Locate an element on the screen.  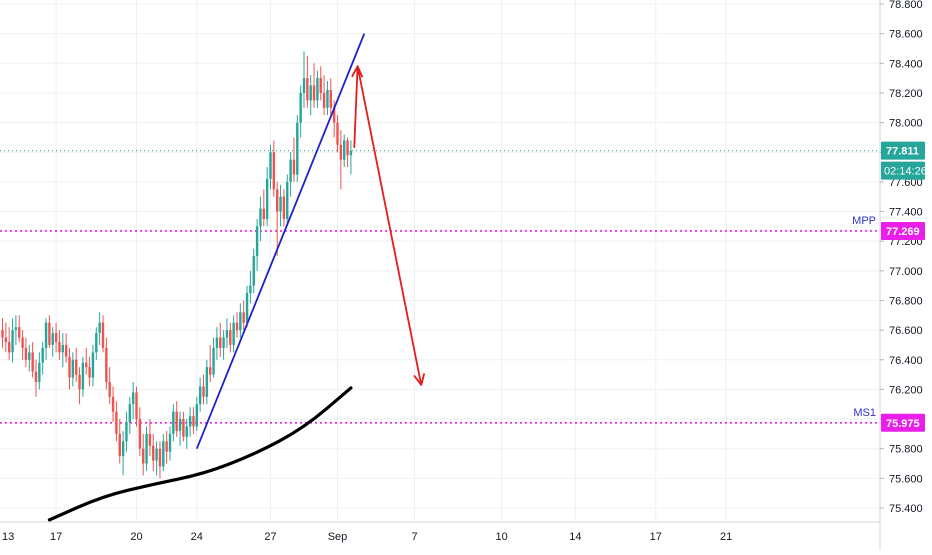
time-tick-label: 27 is located at coordinates (270, 537).